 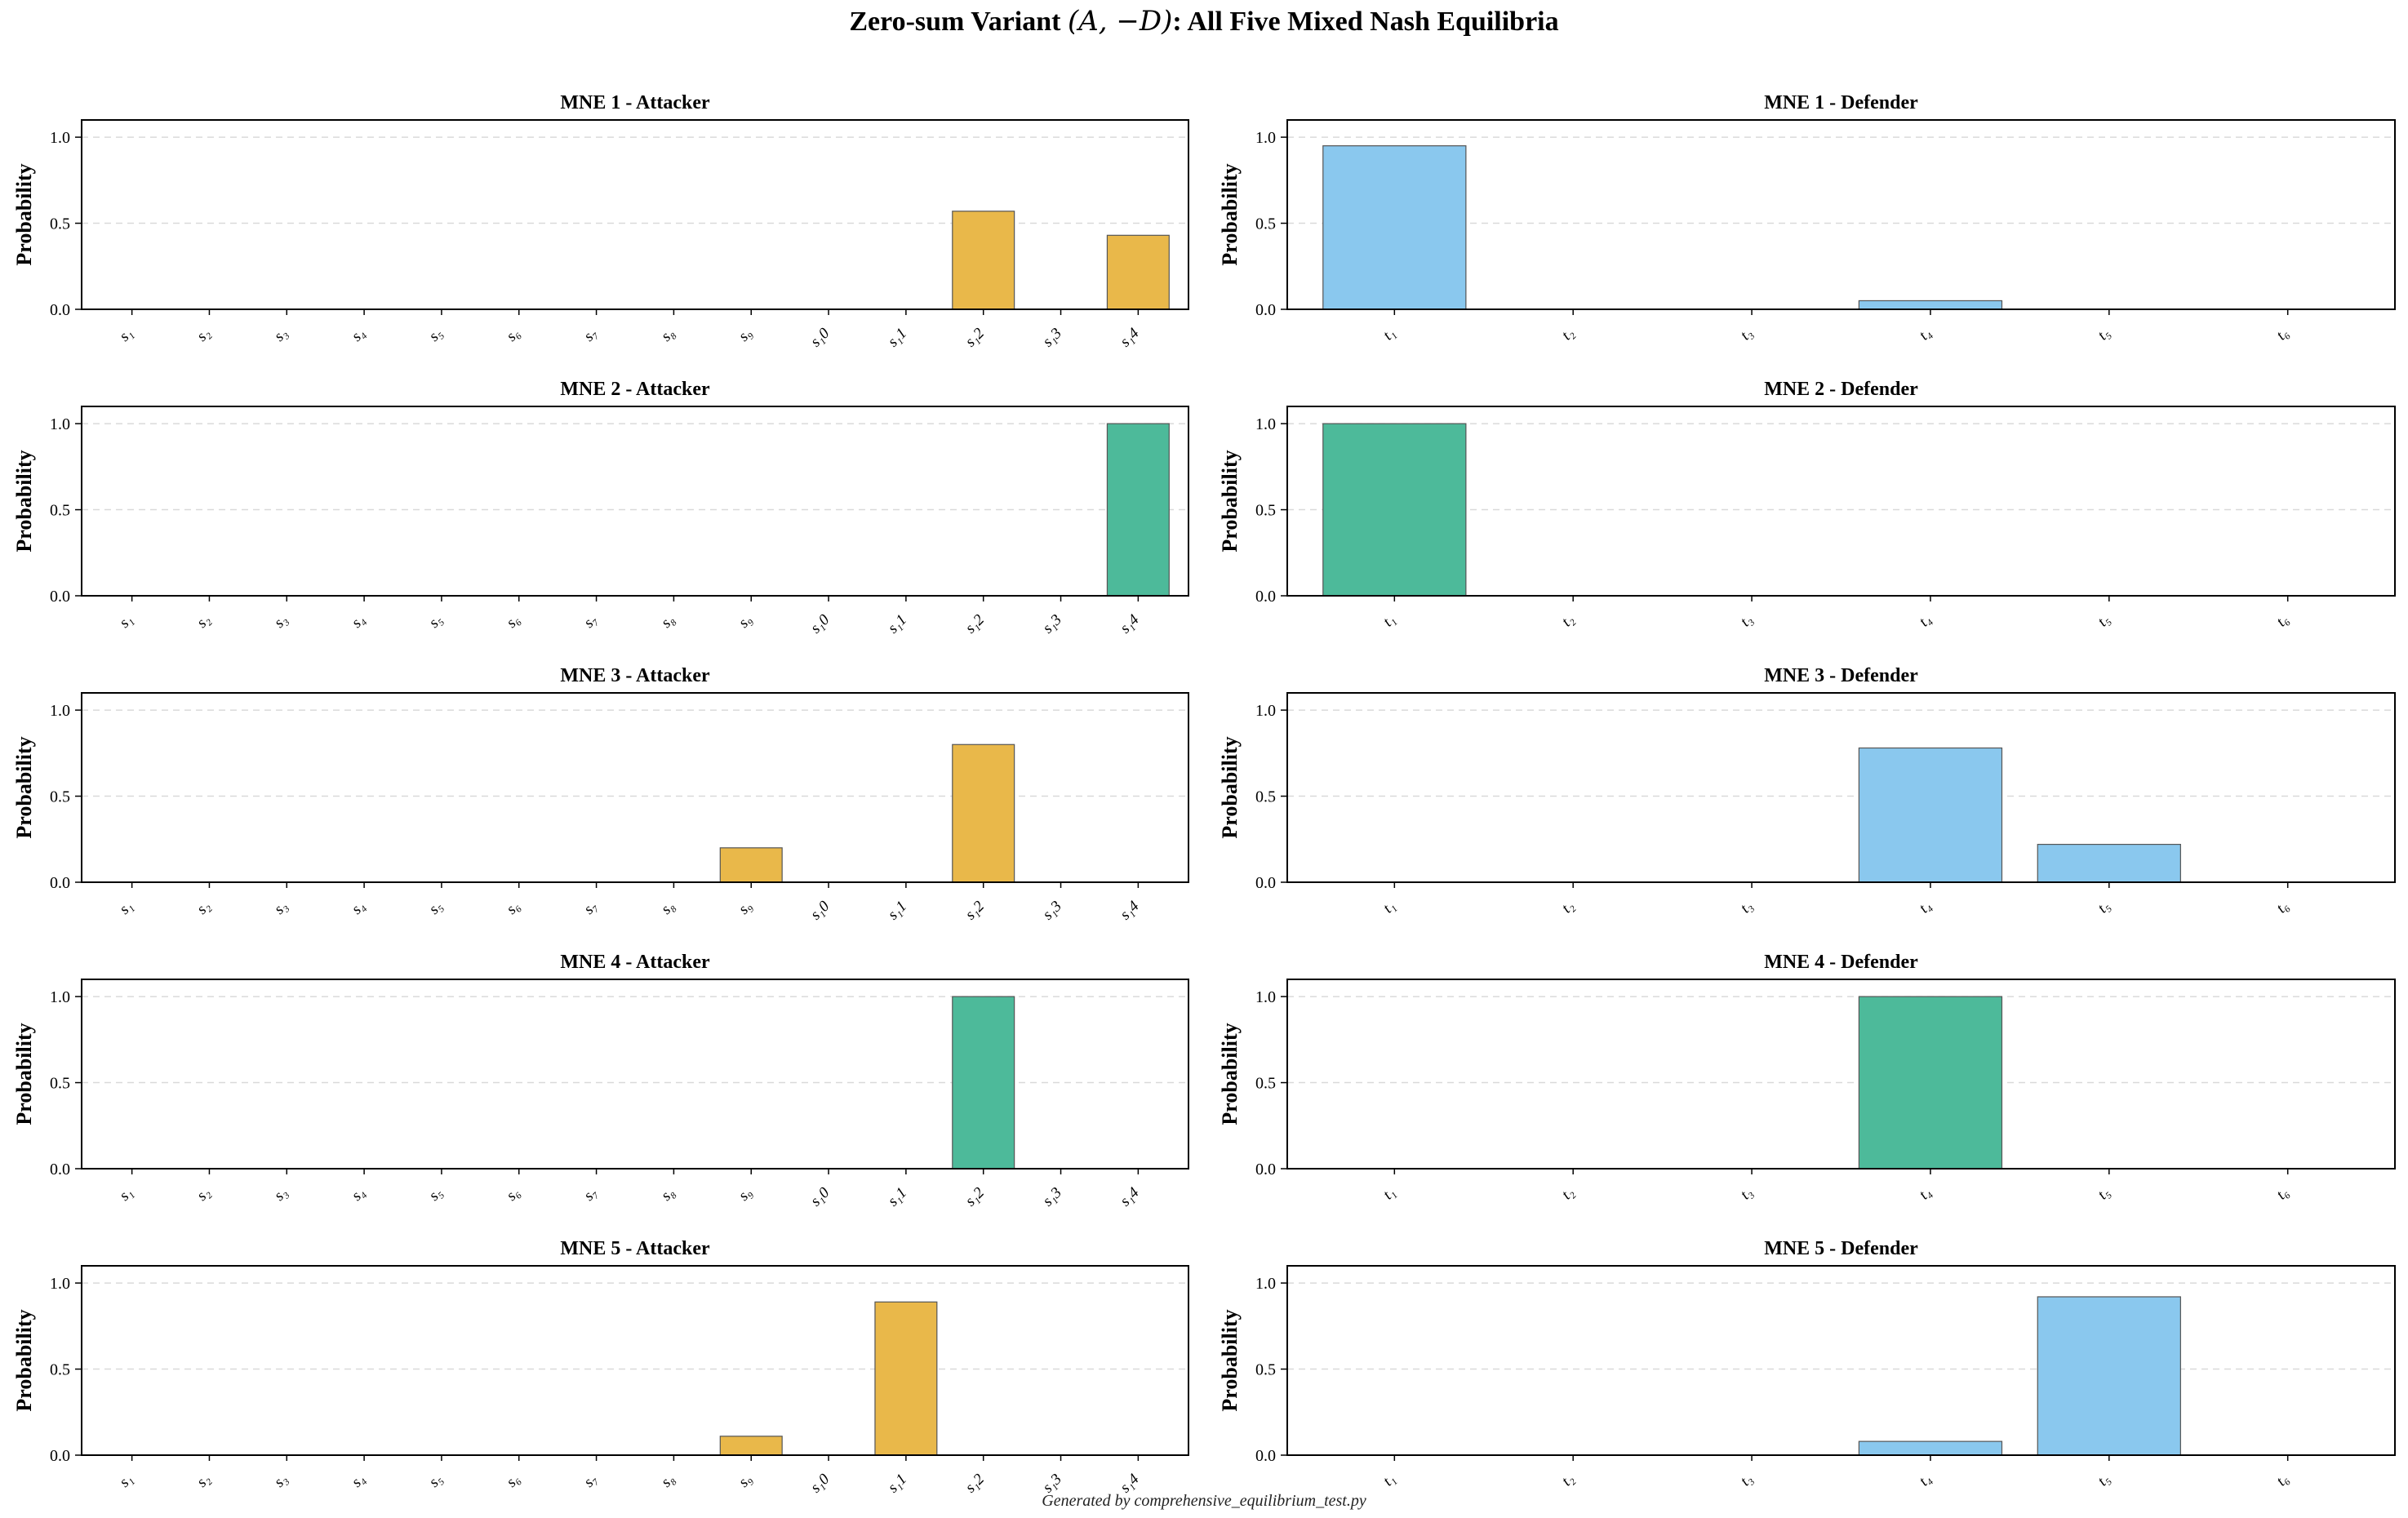 I want to click on chart-4-xtick-label-t6: t₆, so click(x=2282, y=620).